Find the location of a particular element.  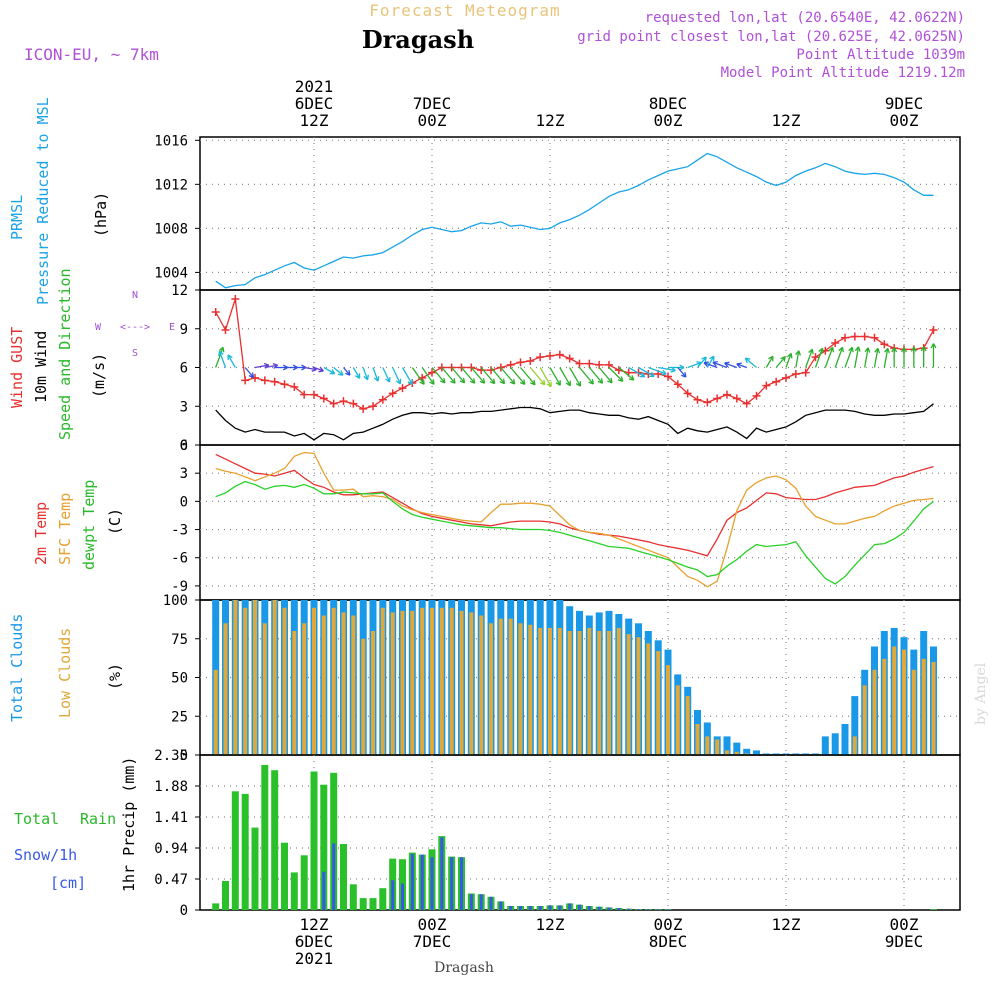

panel-2: -9 -6 -3 0 3 6 is located at coordinates (566, 519).